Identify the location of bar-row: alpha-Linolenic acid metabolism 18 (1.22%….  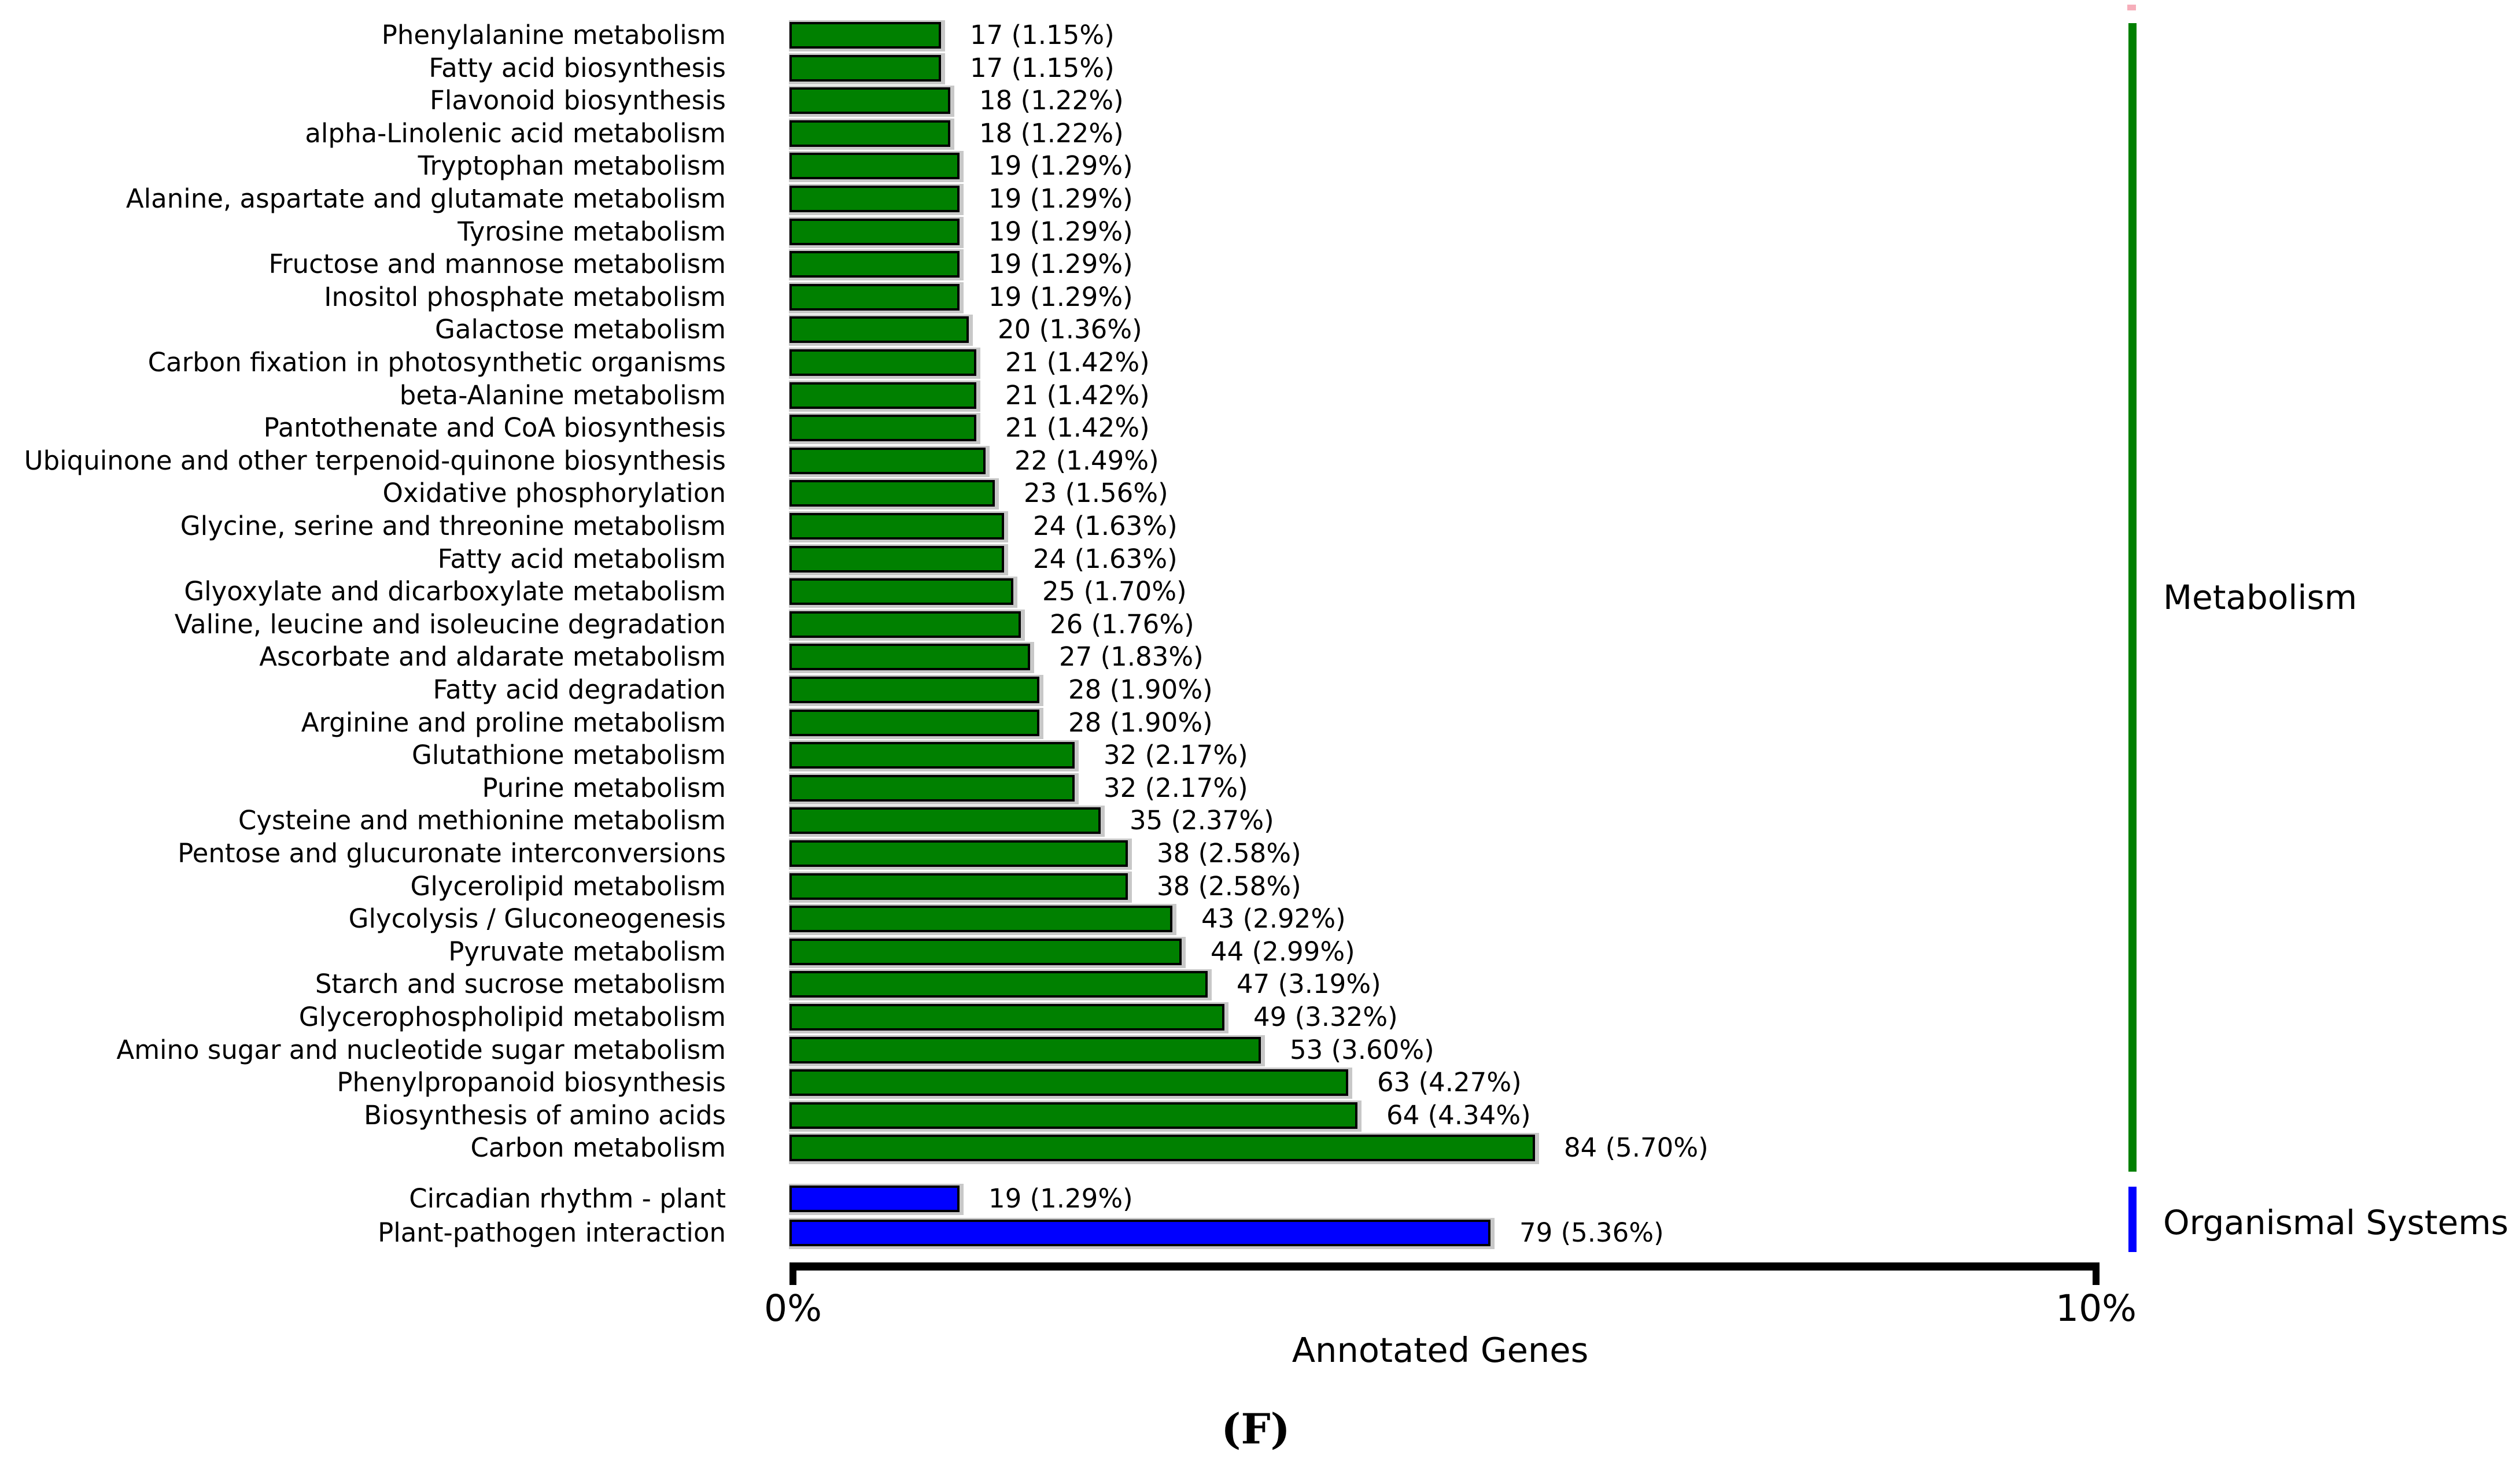
(1260, 133).